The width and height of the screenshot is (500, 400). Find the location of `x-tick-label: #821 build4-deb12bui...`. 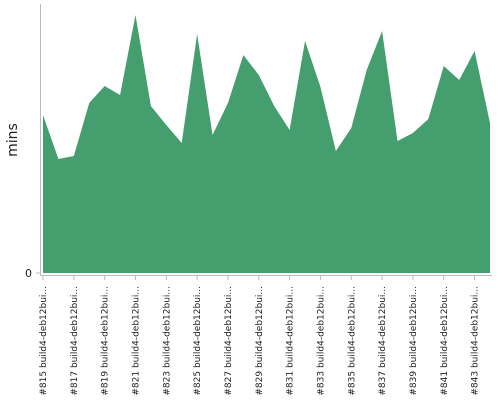

x-tick-label: #821 build4-deb12bui... is located at coordinates (136, 341).